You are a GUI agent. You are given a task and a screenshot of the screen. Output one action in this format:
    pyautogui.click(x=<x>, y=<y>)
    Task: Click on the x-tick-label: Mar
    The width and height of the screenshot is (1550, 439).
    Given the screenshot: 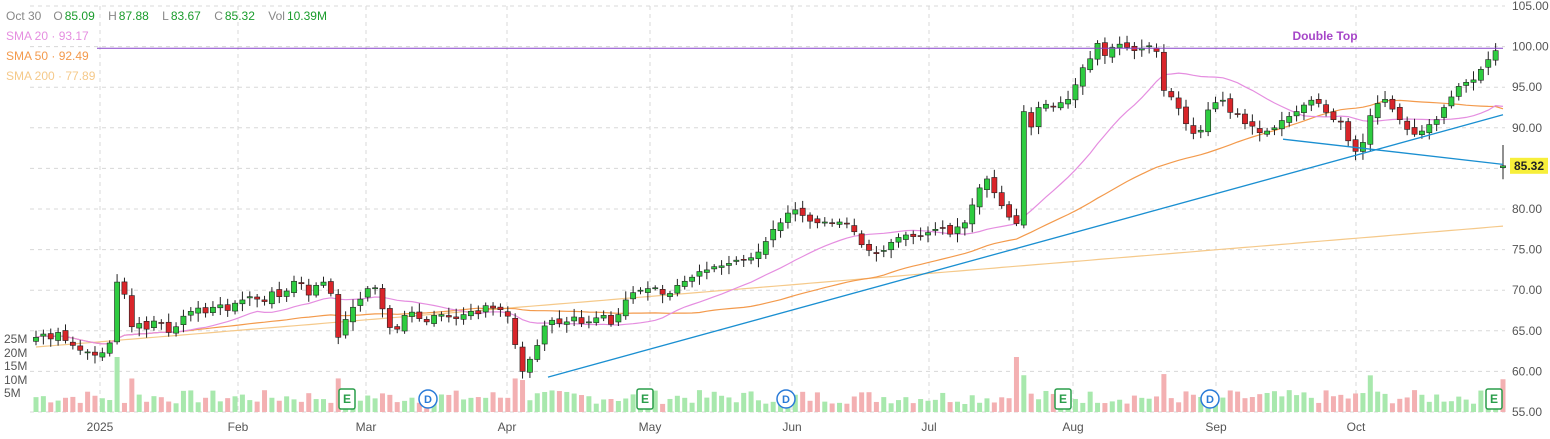 What is the action you would take?
    pyautogui.click(x=366, y=427)
    